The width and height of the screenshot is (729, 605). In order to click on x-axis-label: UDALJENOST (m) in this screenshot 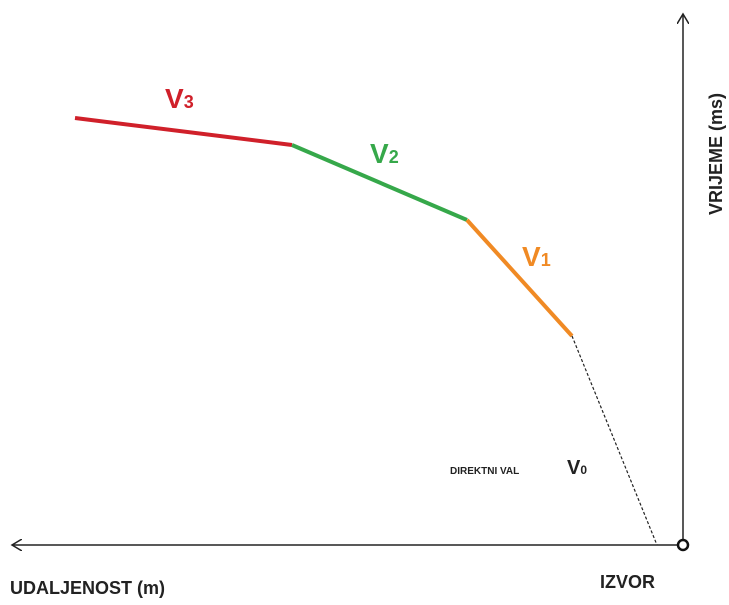, I will do `click(87, 588)`.